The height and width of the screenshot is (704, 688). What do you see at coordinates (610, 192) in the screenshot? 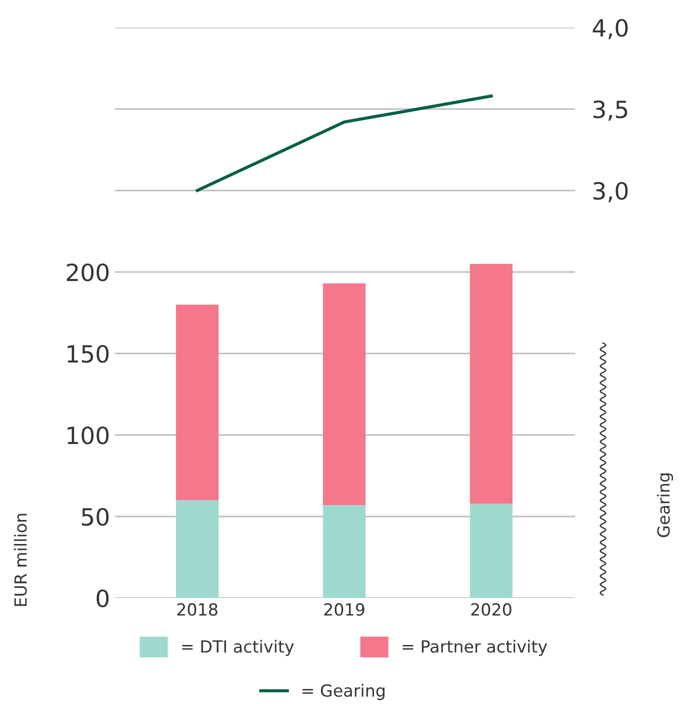
I see `y2-tick-label: 3,0` at bounding box center [610, 192].